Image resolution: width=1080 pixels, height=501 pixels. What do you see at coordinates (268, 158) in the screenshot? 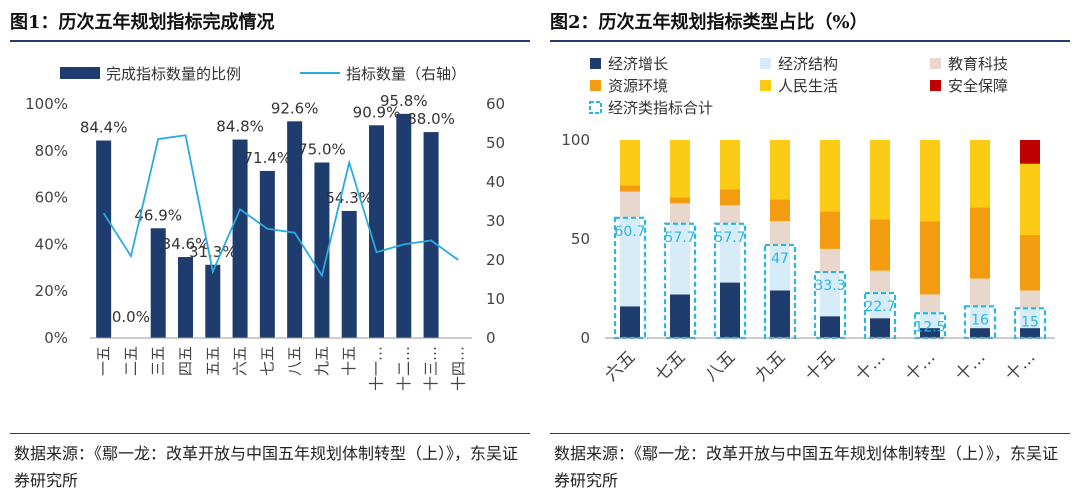
I see `data-label: 71.4%` at bounding box center [268, 158].